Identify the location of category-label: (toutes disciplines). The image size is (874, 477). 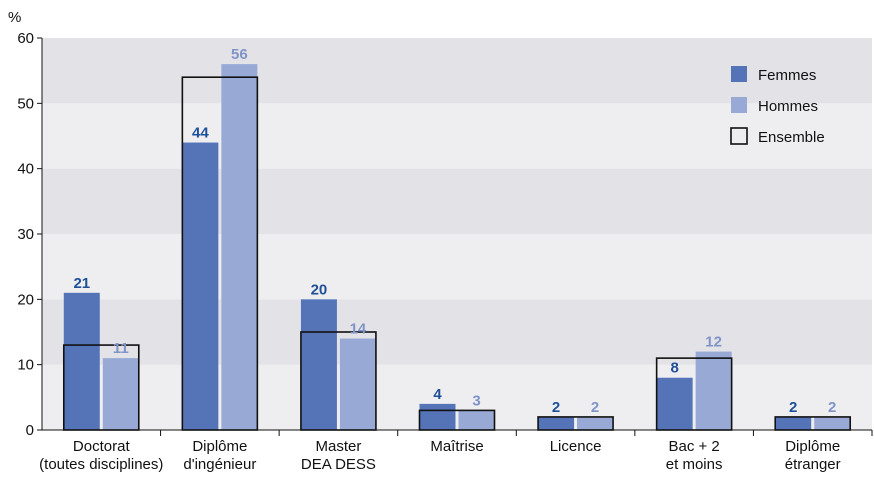
(101, 464).